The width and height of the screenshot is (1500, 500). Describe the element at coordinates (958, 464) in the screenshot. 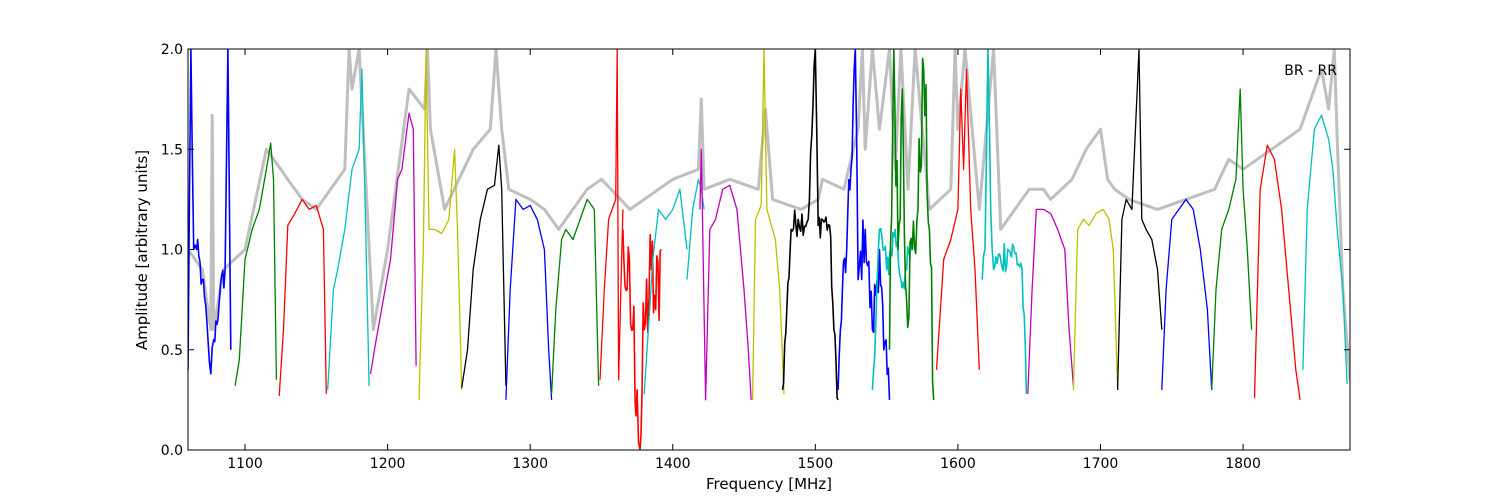

I see `x-tick-label: 1600` at that location.